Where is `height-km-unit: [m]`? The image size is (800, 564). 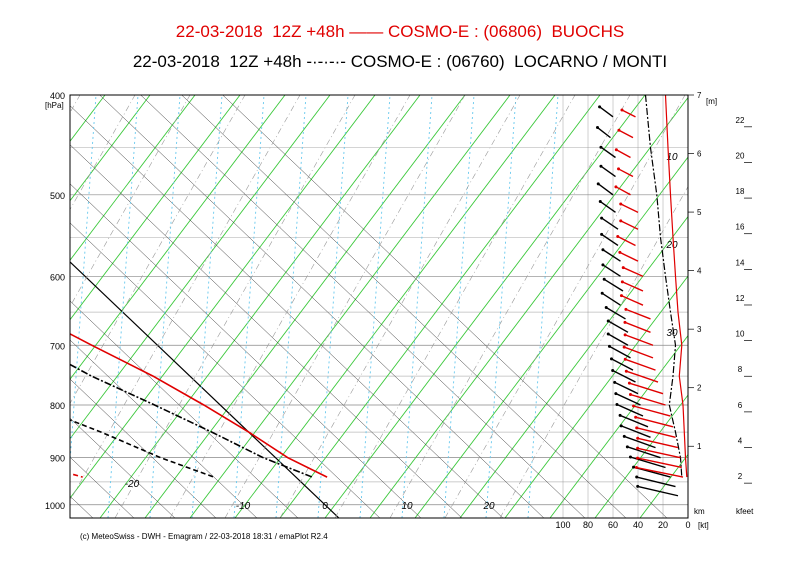 height-km-unit: [m] is located at coordinates (711, 101).